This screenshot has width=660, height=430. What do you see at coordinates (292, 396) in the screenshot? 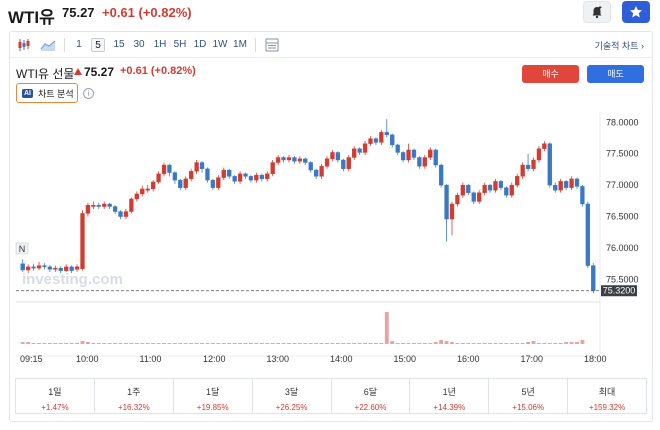
I see `period-3mo: 3달 +26.25%` at bounding box center [292, 396].